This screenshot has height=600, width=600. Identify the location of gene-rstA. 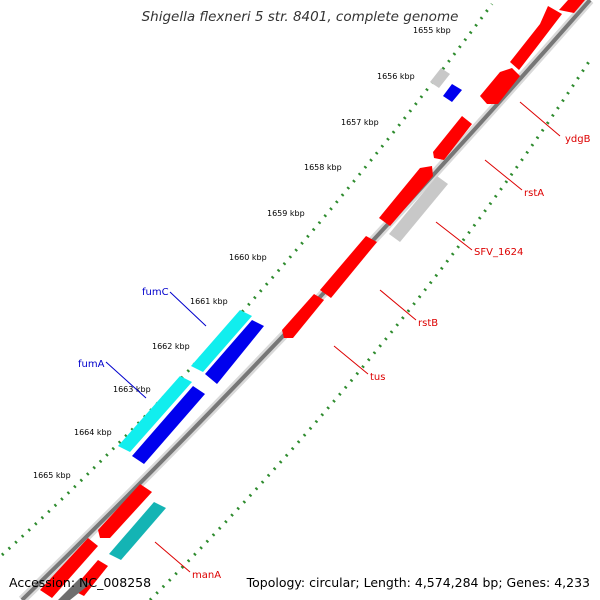
(452, 138).